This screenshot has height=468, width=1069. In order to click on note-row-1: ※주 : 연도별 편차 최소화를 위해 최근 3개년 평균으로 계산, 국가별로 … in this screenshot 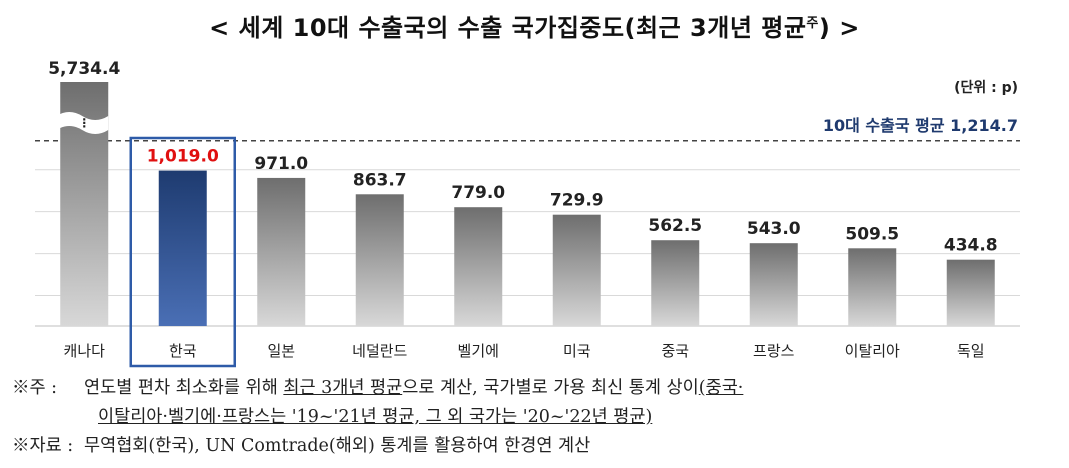, I will do `click(377, 388)`.